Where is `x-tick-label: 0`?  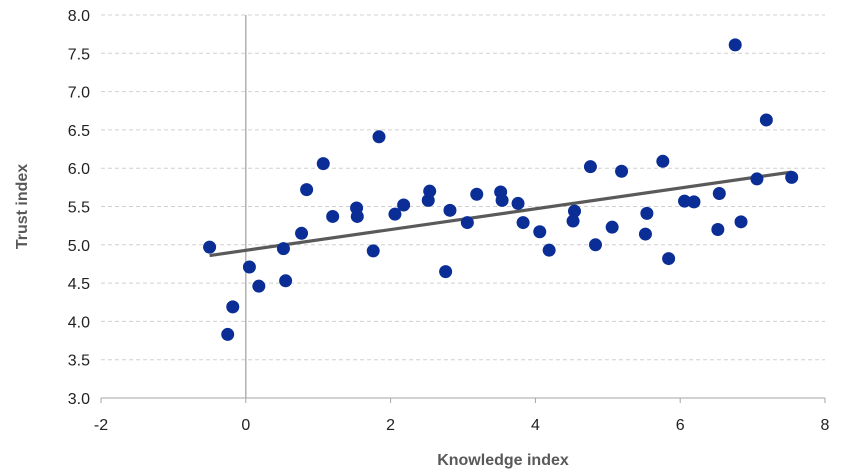 x-tick-label: 0 is located at coordinates (245, 425).